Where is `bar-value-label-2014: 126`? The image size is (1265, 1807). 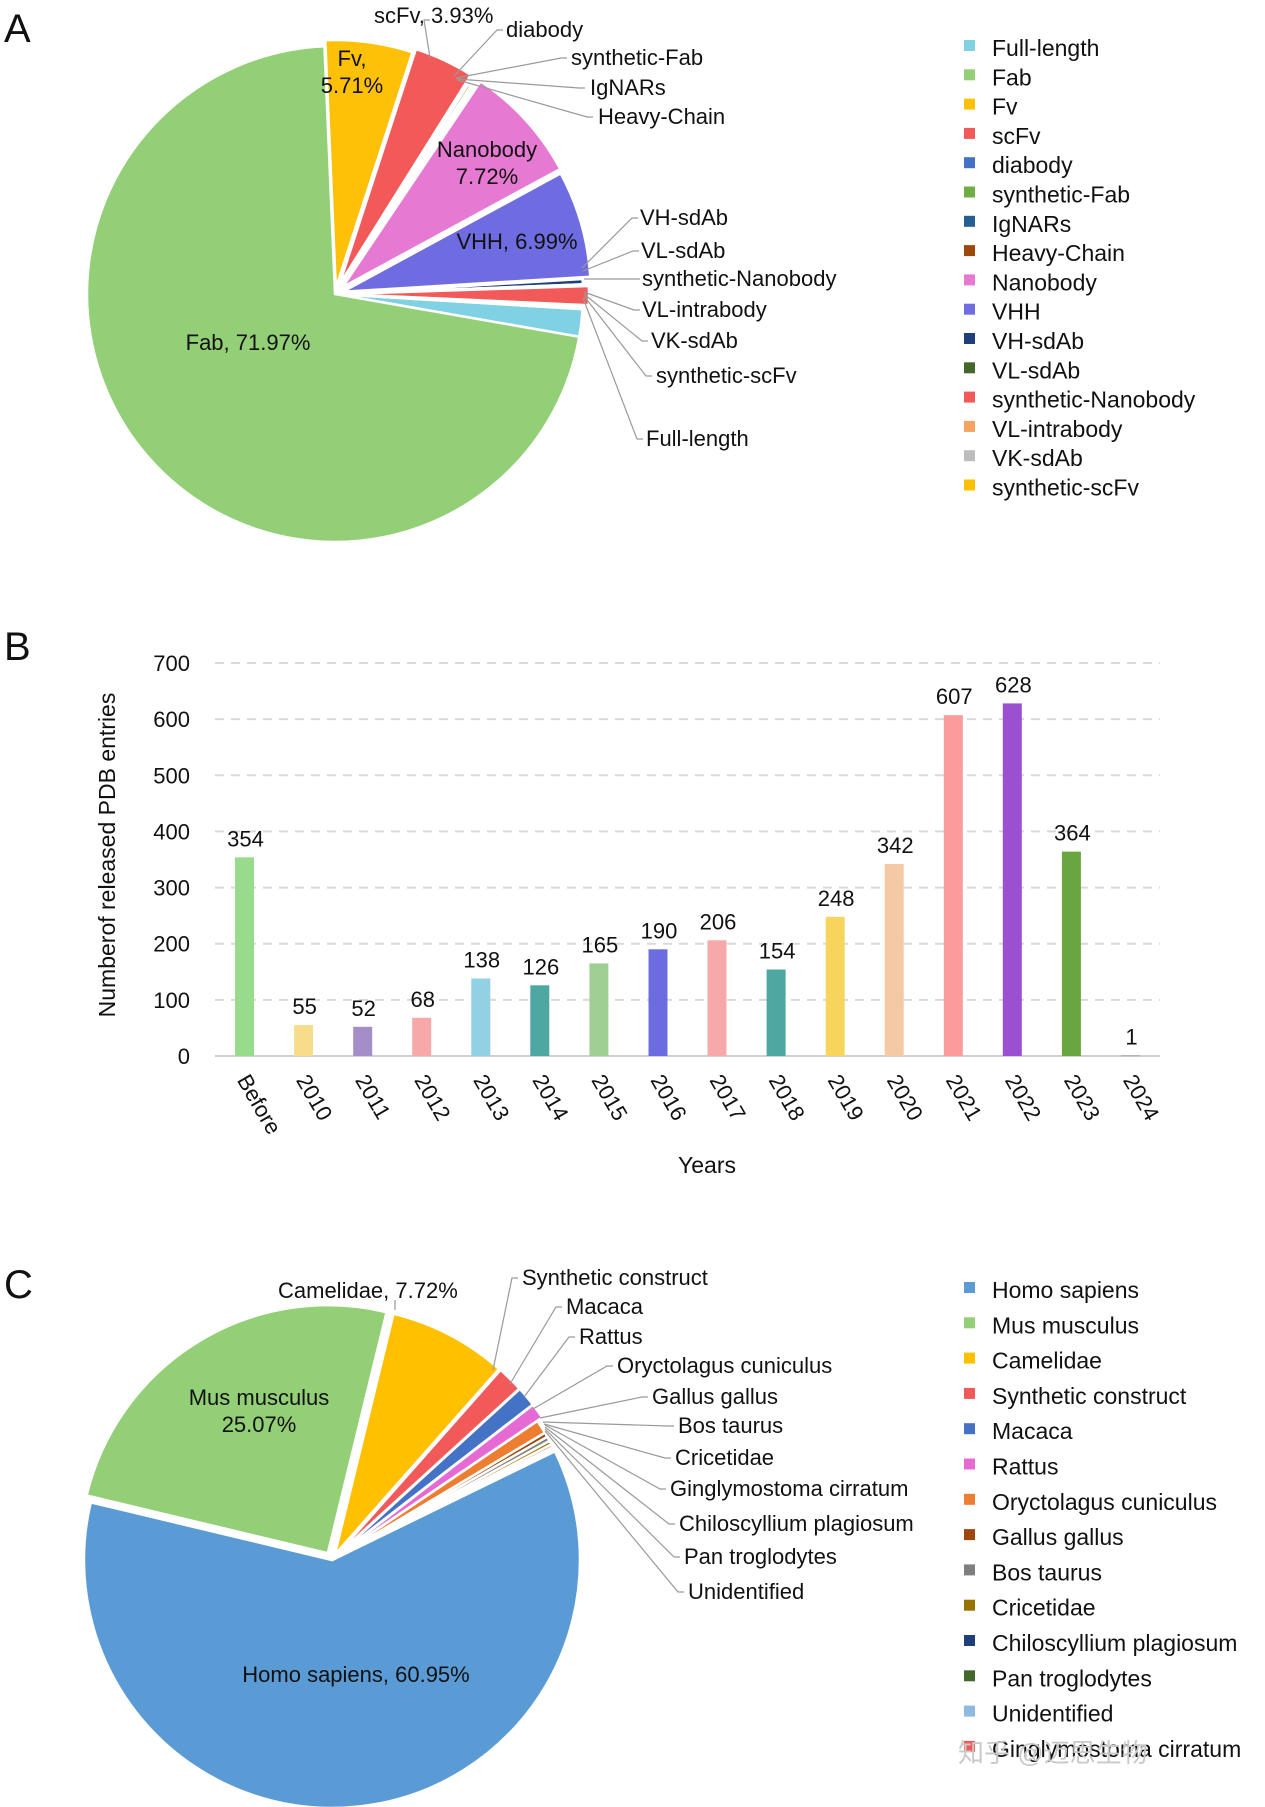
bar-value-label-2014: 126 is located at coordinates (540, 966).